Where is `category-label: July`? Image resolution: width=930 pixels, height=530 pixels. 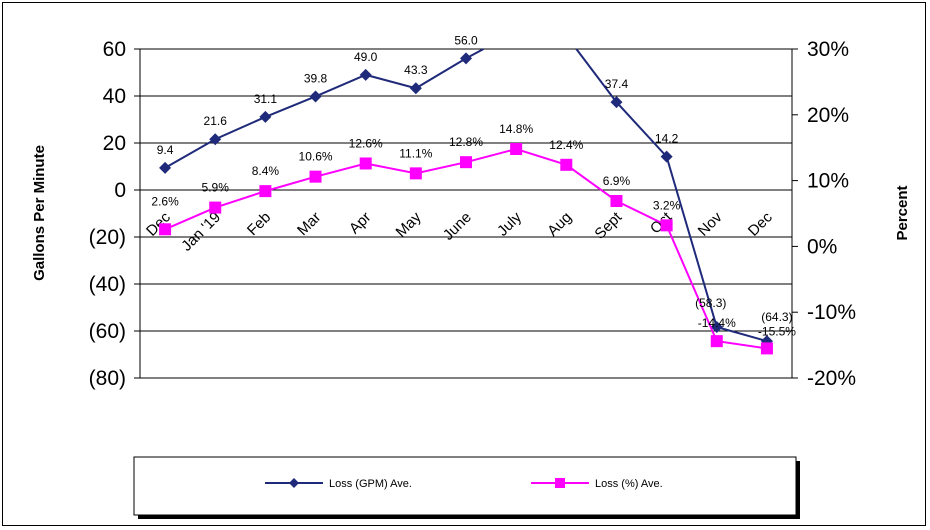 category-label: July is located at coordinates (509, 223).